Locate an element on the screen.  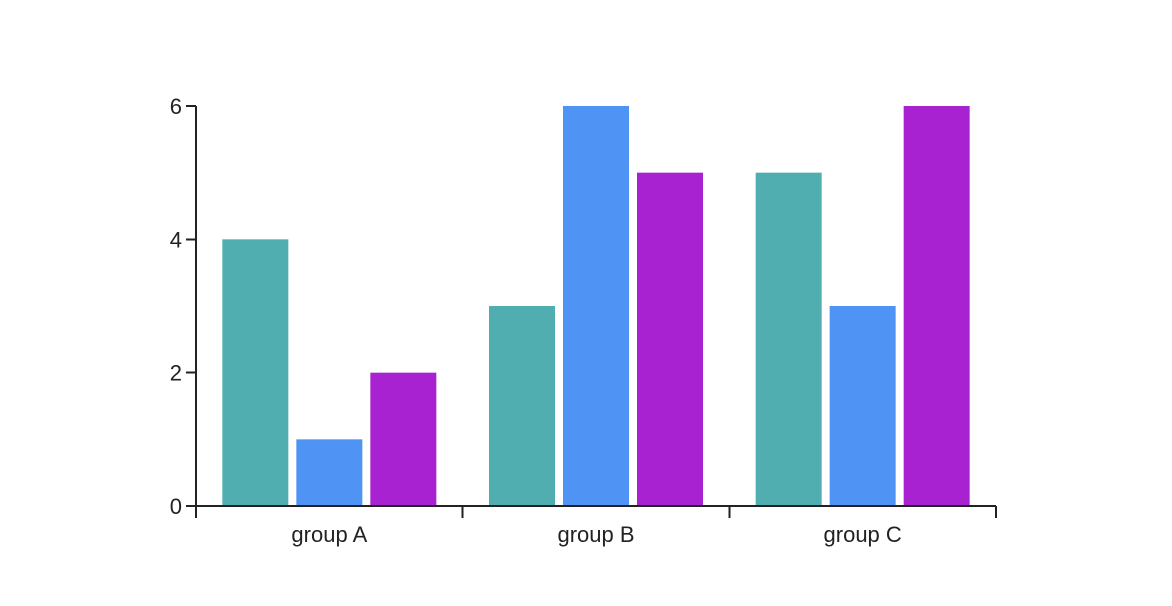
y-ticks: 0 2 4 6 is located at coordinates (183, 306).